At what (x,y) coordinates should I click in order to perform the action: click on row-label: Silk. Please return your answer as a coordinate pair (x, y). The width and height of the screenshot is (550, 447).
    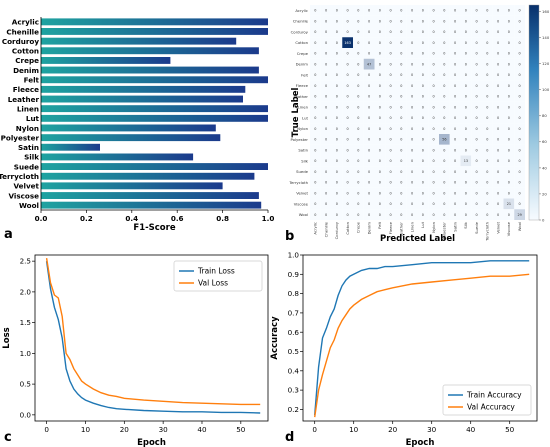
    Looking at the image, I should click on (305, 160).